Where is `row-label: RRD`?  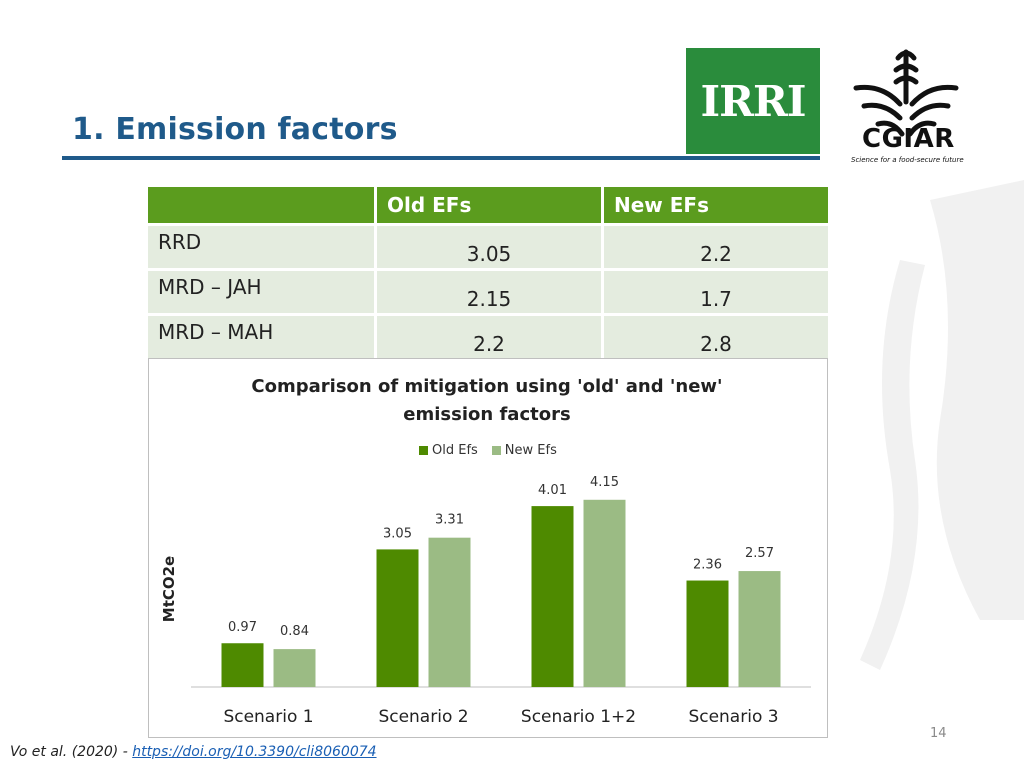
row-label: RRD is located at coordinates (261, 247).